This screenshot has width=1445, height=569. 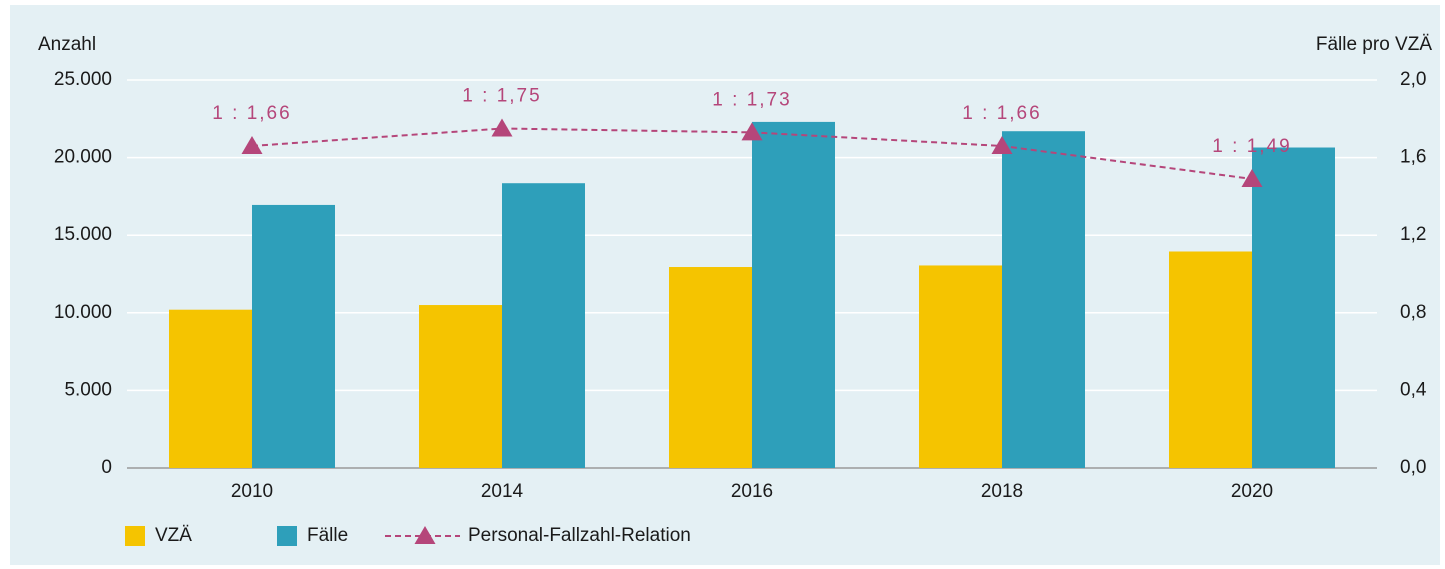 I want to click on y-tick-label: 15.000, so click(x=83, y=234).